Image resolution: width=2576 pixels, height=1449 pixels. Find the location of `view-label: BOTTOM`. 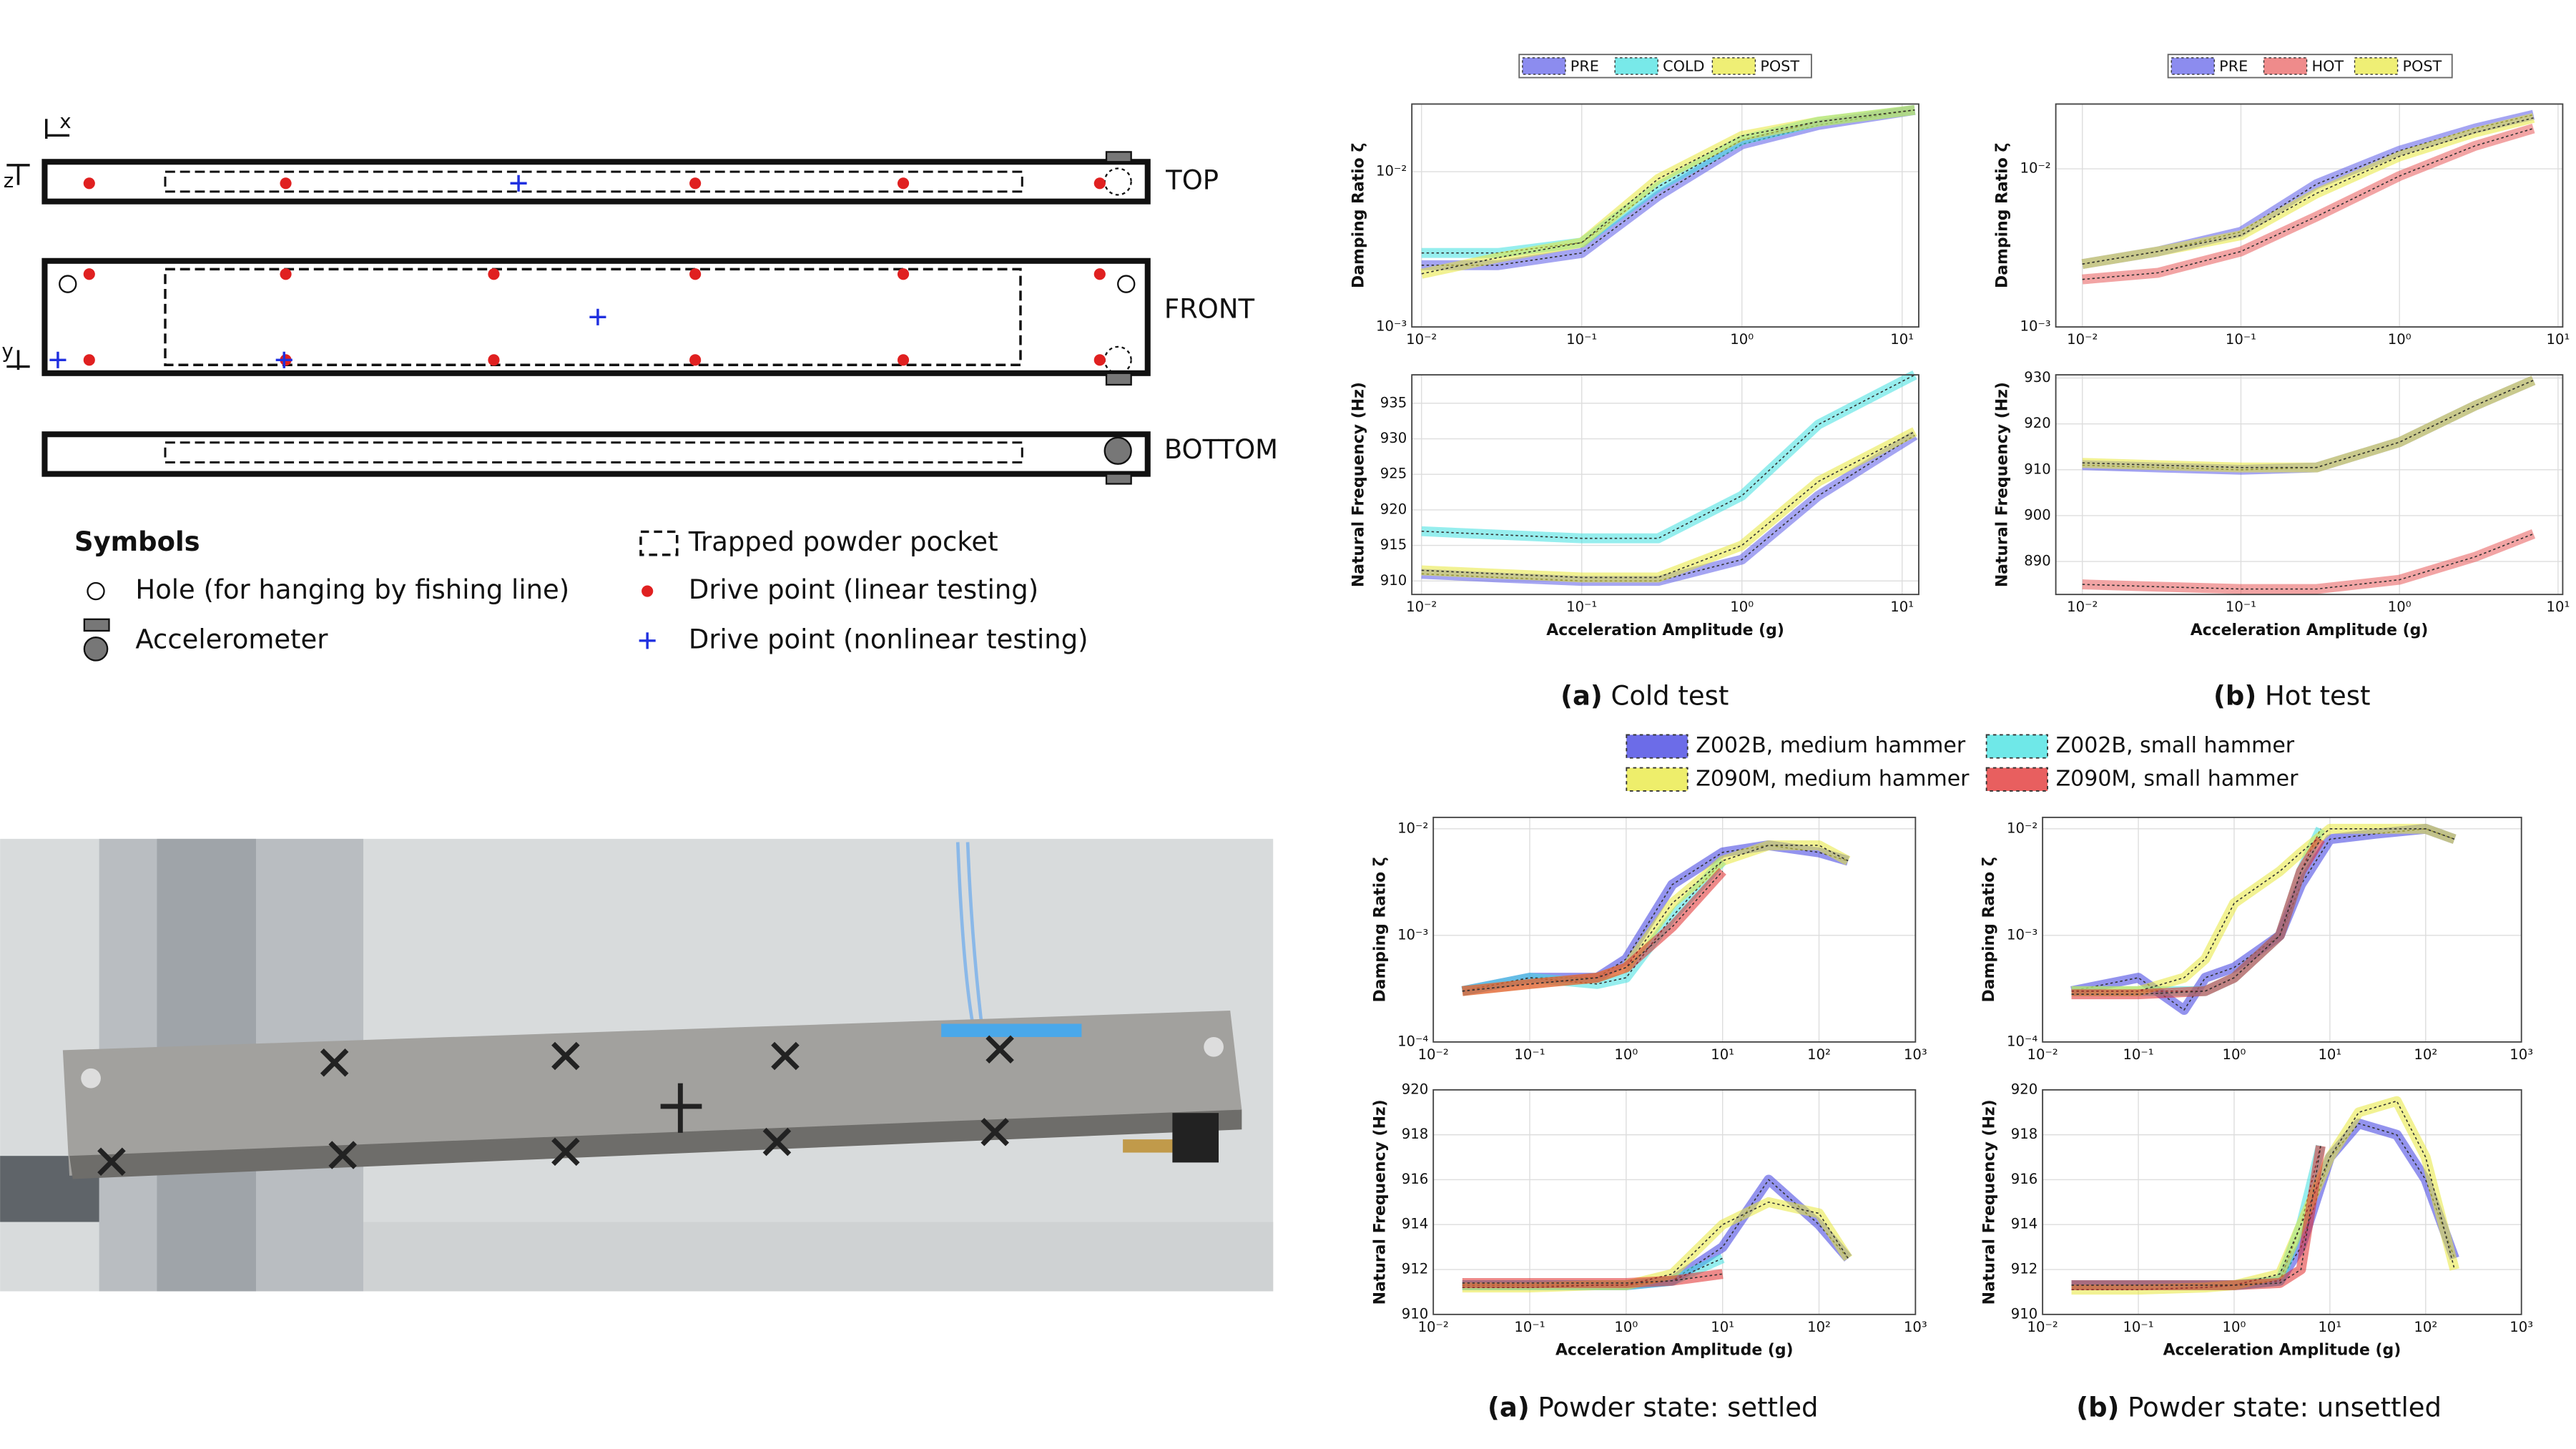

view-label: BOTTOM is located at coordinates (1221, 449).